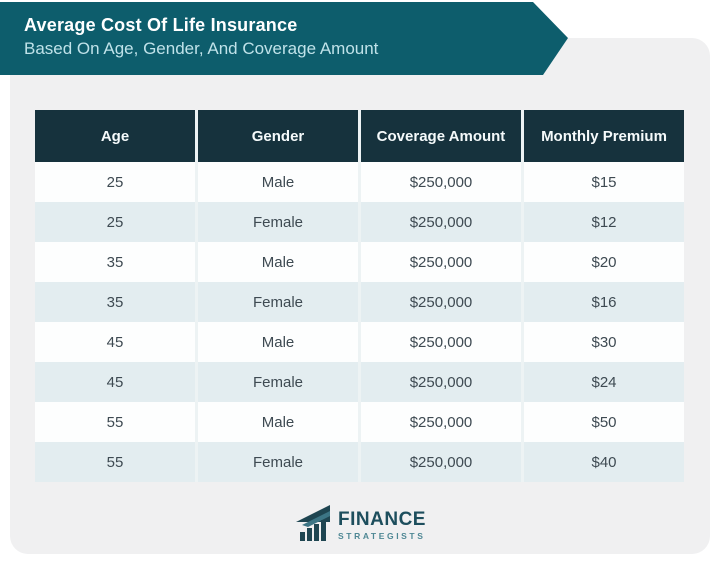  I want to click on footer: FINANCE STRATEGISTS, so click(360, 525).